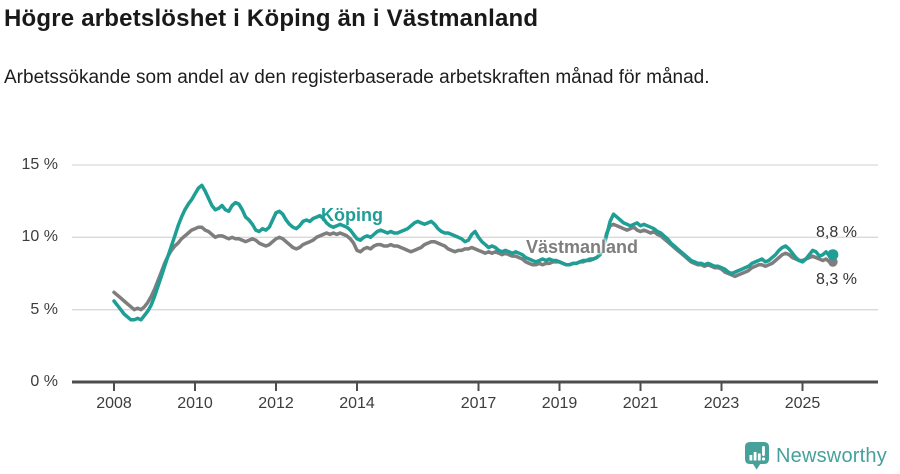  Describe the element at coordinates (357, 403) in the screenshot. I see `x-tick-label: 2014` at that location.